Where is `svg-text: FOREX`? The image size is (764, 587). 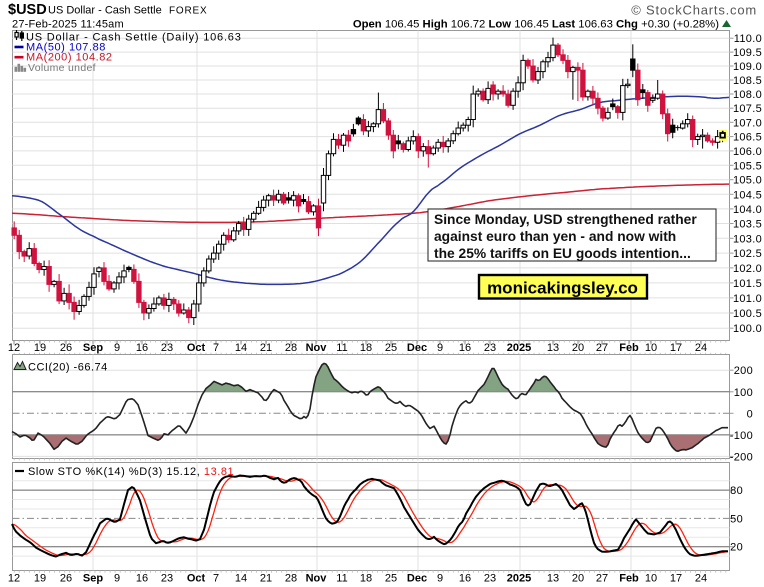
svg-text: FOREX is located at coordinates (188, 11).